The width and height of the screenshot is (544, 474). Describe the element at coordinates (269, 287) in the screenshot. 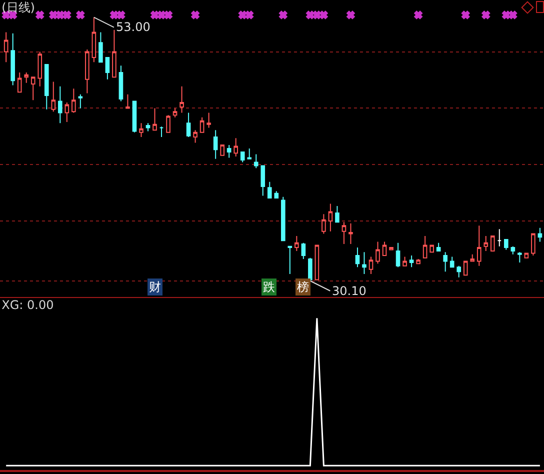

I see `annotation: 跌` at that location.